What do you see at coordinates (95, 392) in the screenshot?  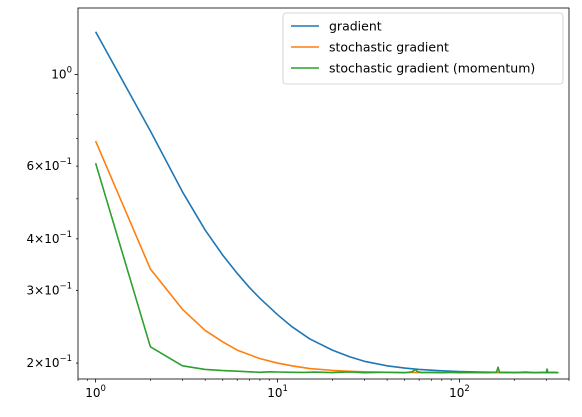 I see `x-tick-label: 10⁰` at bounding box center [95, 392].